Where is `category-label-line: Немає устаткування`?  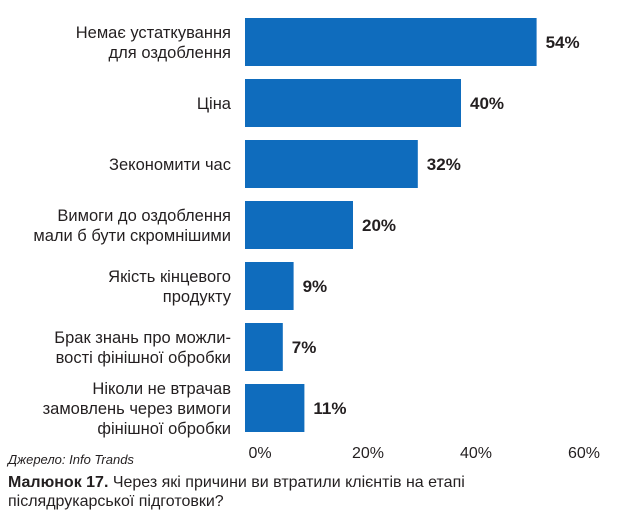 category-label-line: Немає устаткування is located at coordinates (153, 33).